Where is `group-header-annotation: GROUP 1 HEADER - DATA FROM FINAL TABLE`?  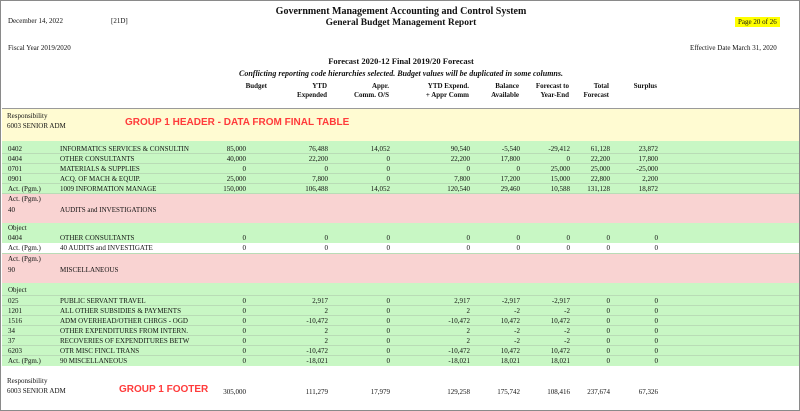
group-header-annotation: GROUP 1 HEADER - DATA FROM FINAL TABLE is located at coordinates (237, 122).